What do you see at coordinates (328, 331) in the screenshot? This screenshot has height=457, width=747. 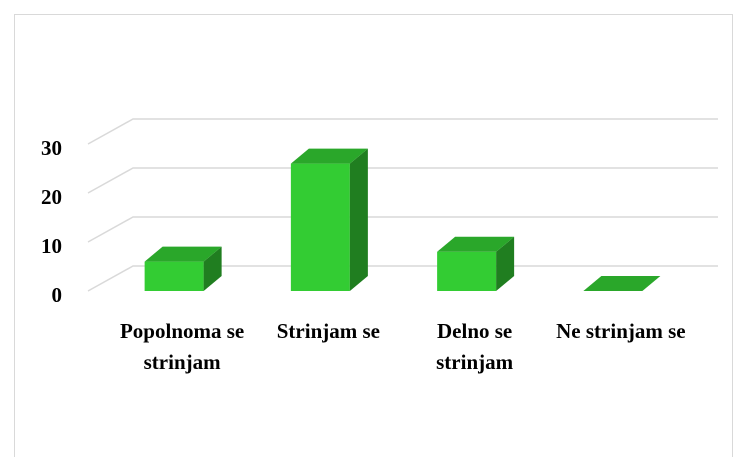 I see `x-tick-label: Strinjam se` at bounding box center [328, 331].